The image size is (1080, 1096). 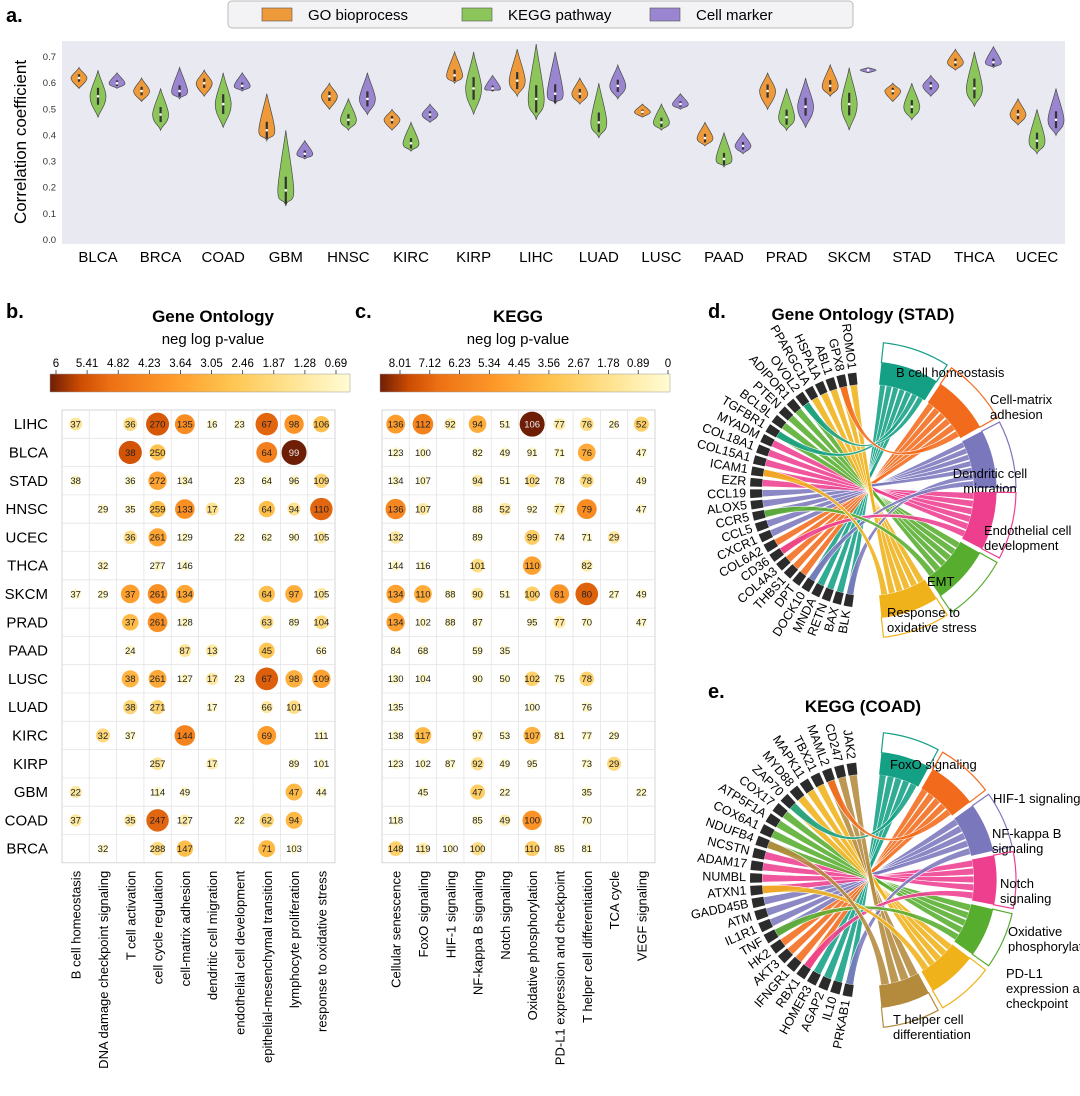 I want to click on x-tick-thca: THCA, so click(x=974, y=257).